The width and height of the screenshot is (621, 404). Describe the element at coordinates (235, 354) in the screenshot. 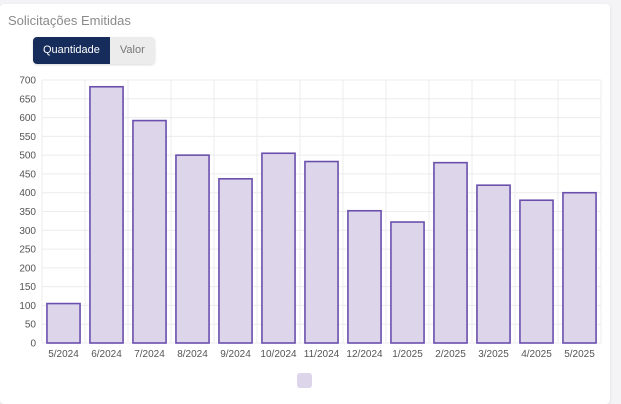

I see `x-tick-label: 9/2024` at that location.